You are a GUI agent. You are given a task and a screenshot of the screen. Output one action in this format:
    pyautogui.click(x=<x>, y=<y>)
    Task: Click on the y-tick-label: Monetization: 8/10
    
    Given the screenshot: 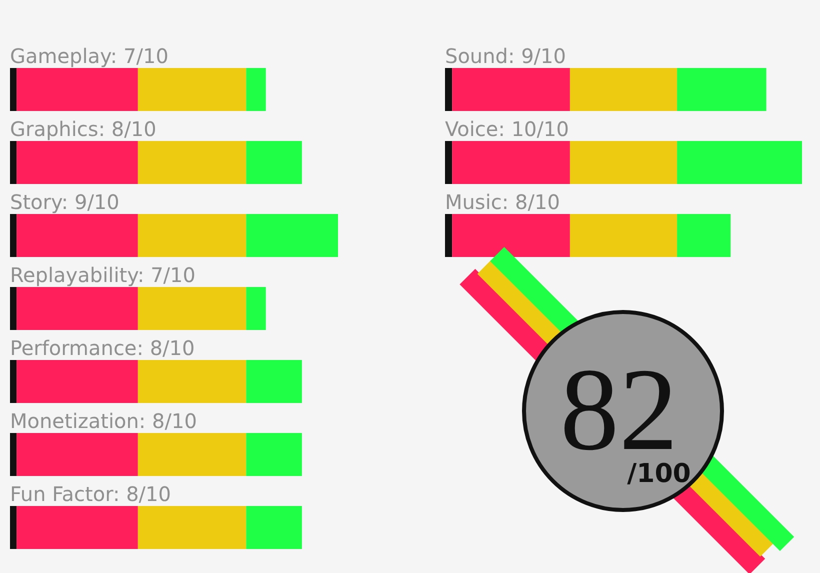 What is the action you would take?
    pyautogui.click(x=103, y=421)
    